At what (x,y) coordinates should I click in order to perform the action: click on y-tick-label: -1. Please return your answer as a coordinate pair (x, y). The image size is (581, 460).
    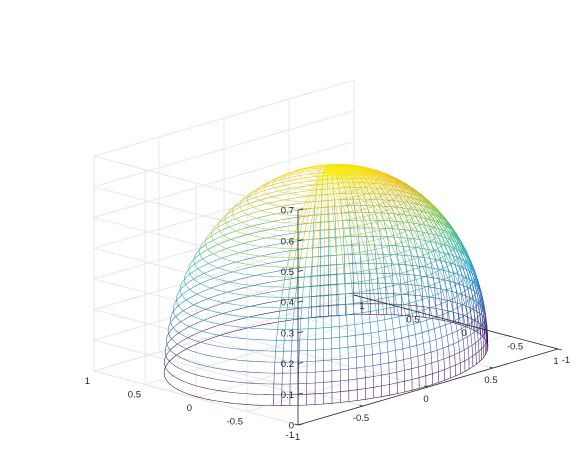
    Looking at the image, I should click on (290, 435).